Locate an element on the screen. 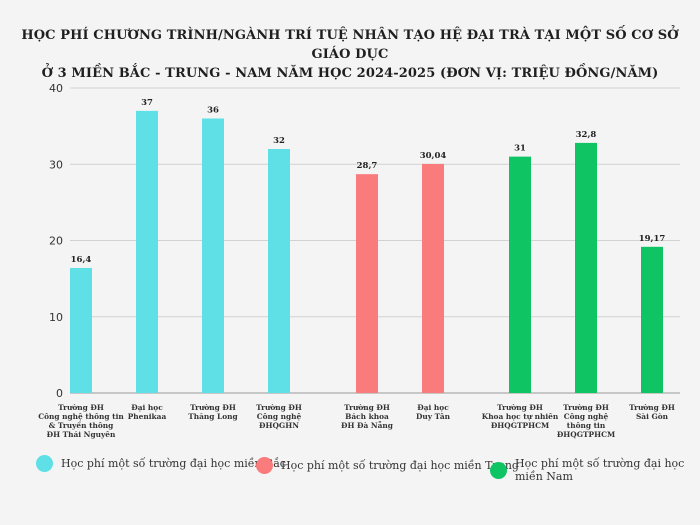  data-label: 32 is located at coordinates (279, 141).